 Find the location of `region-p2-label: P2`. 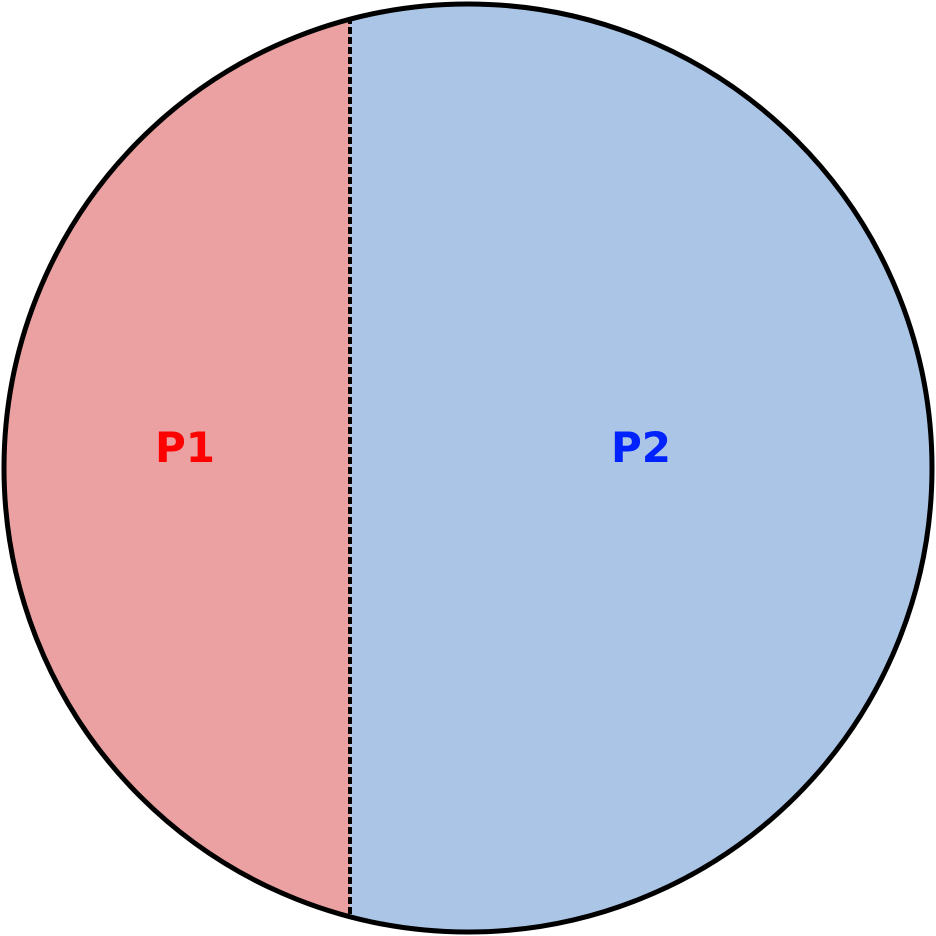

region-p2-label: P2 is located at coordinates (641, 447).